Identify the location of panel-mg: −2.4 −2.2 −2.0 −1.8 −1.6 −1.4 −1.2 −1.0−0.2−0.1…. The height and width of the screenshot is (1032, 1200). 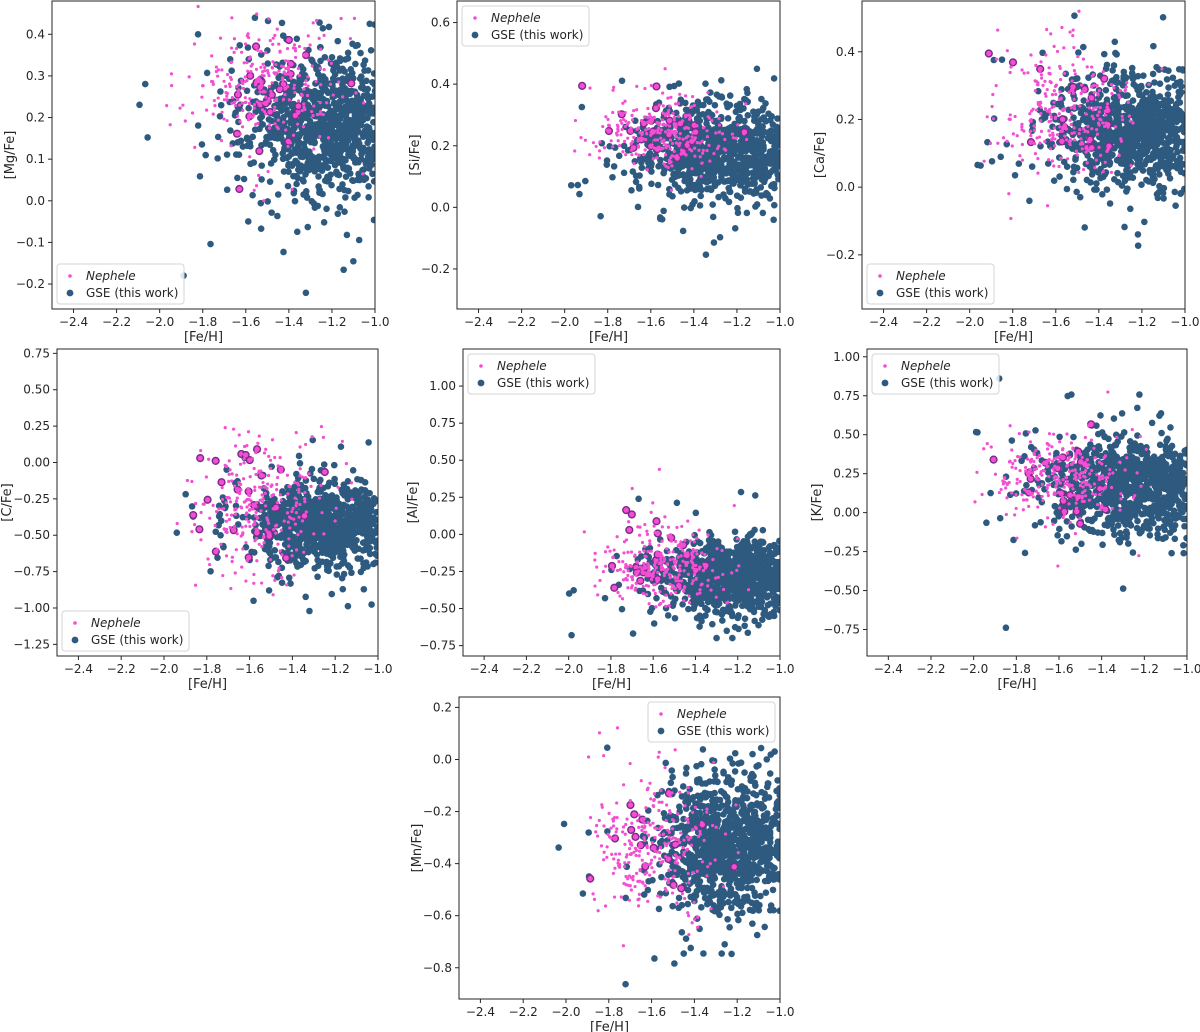
(196, 172).